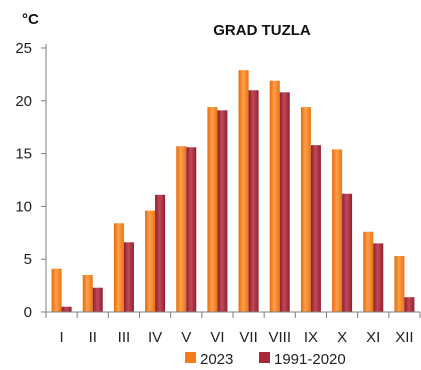 The width and height of the screenshot is (421, 370). Describe the element at coordinates (190, 357) in the screenshot. I see `legend-swatch-2023` at that location.